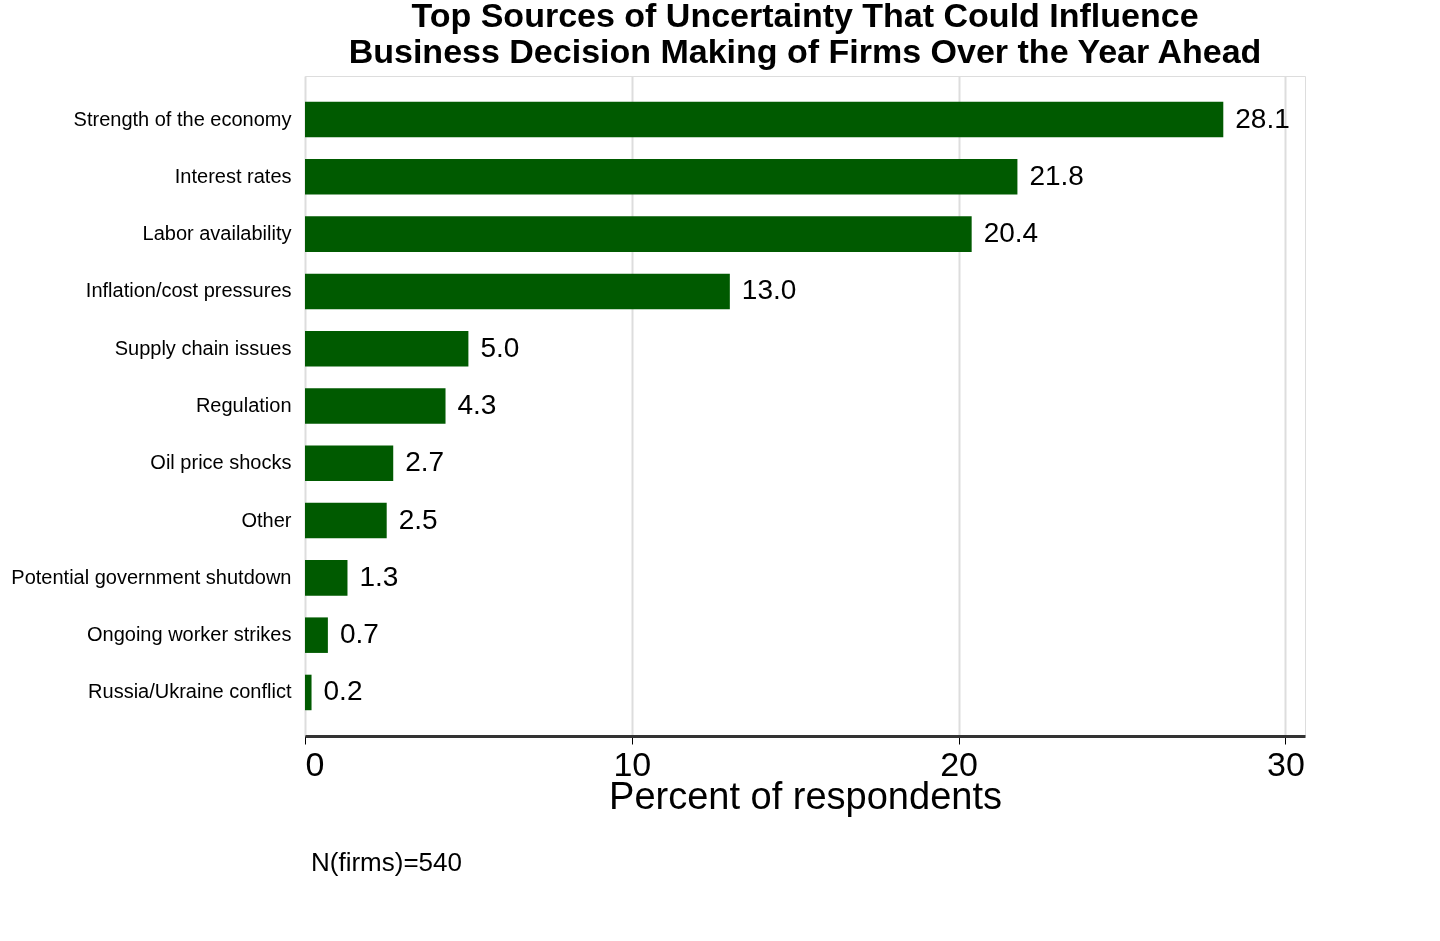  Describe the element at coordinates (233, 175) in the screenshot. I see `y-tick-label: Interest rates` at that location.